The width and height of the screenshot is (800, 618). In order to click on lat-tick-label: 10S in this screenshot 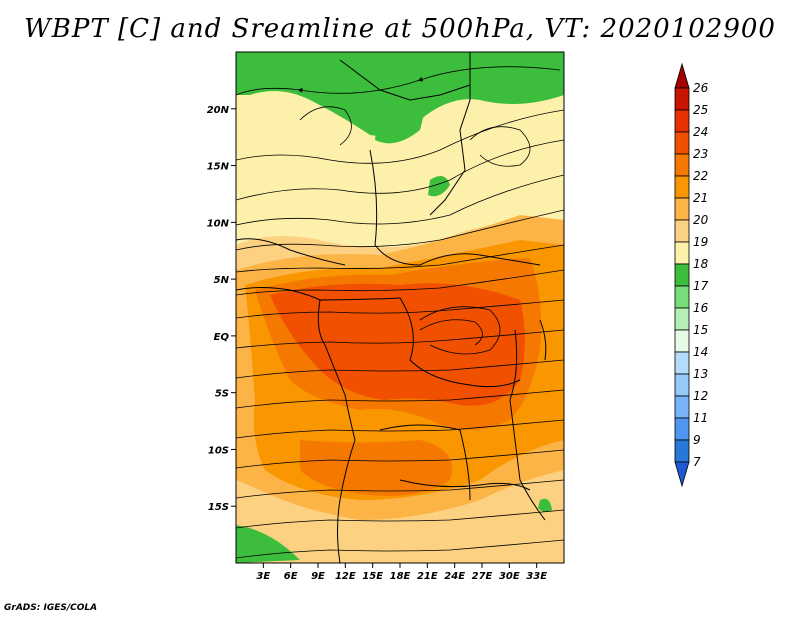, I will do `click(218, 450)`.